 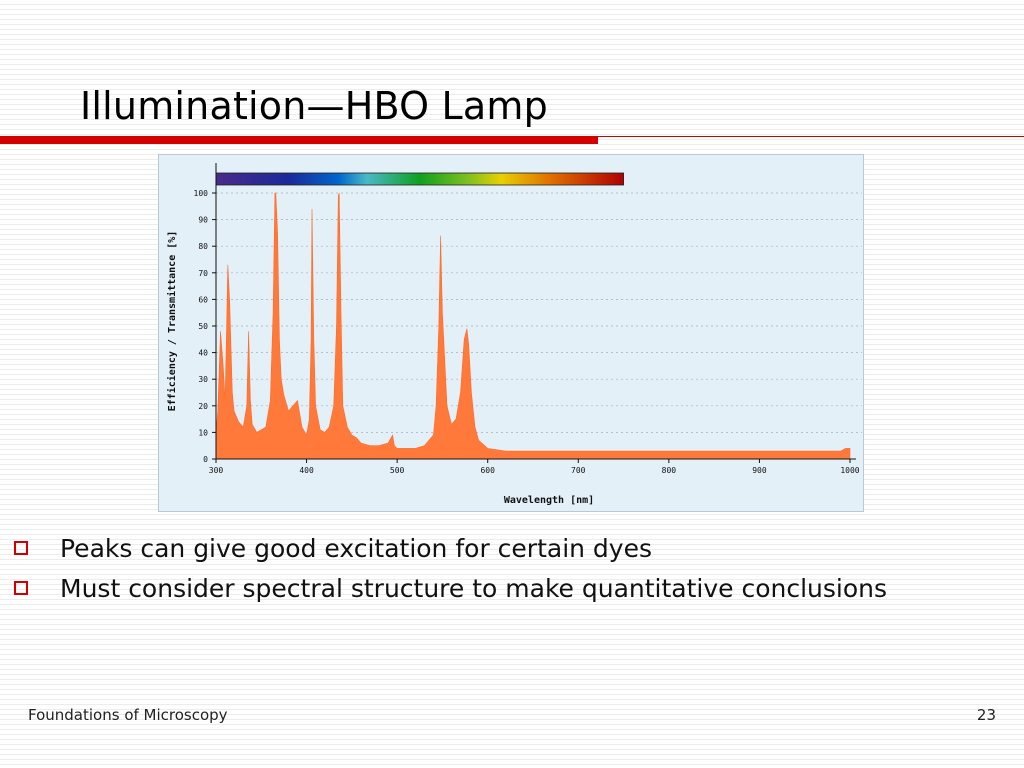 I want to click on y-tick-label: 70, so click(x=203, y=273).